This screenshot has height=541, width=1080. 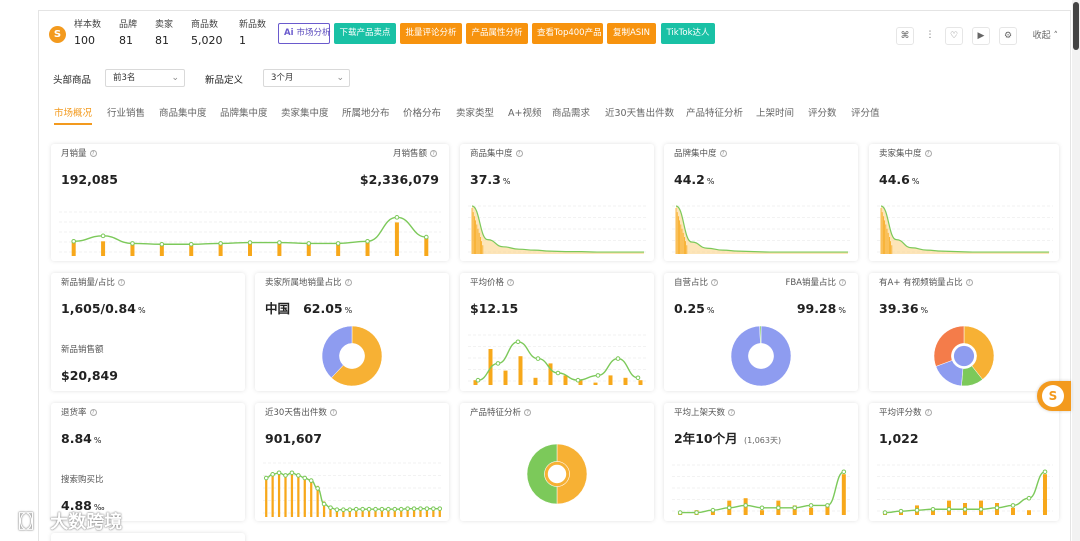 I want to click on card-average-price: 平均价格? $12.15, so click(x=557, y=332).